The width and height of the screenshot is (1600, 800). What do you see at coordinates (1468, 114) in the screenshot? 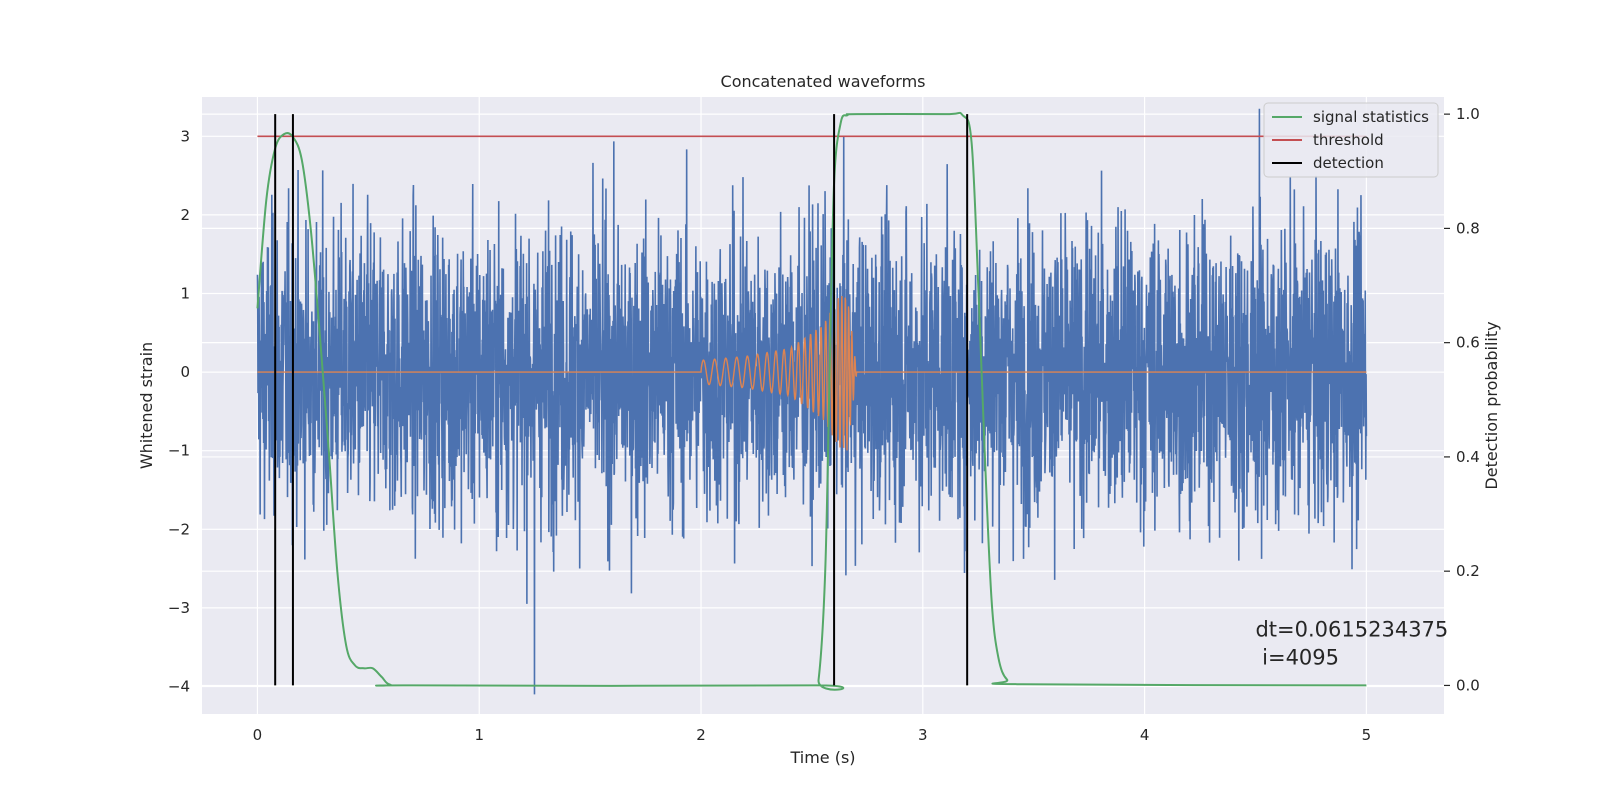
I see `y-tick-label-right: 1.0` at bounding box center [1468, 114].